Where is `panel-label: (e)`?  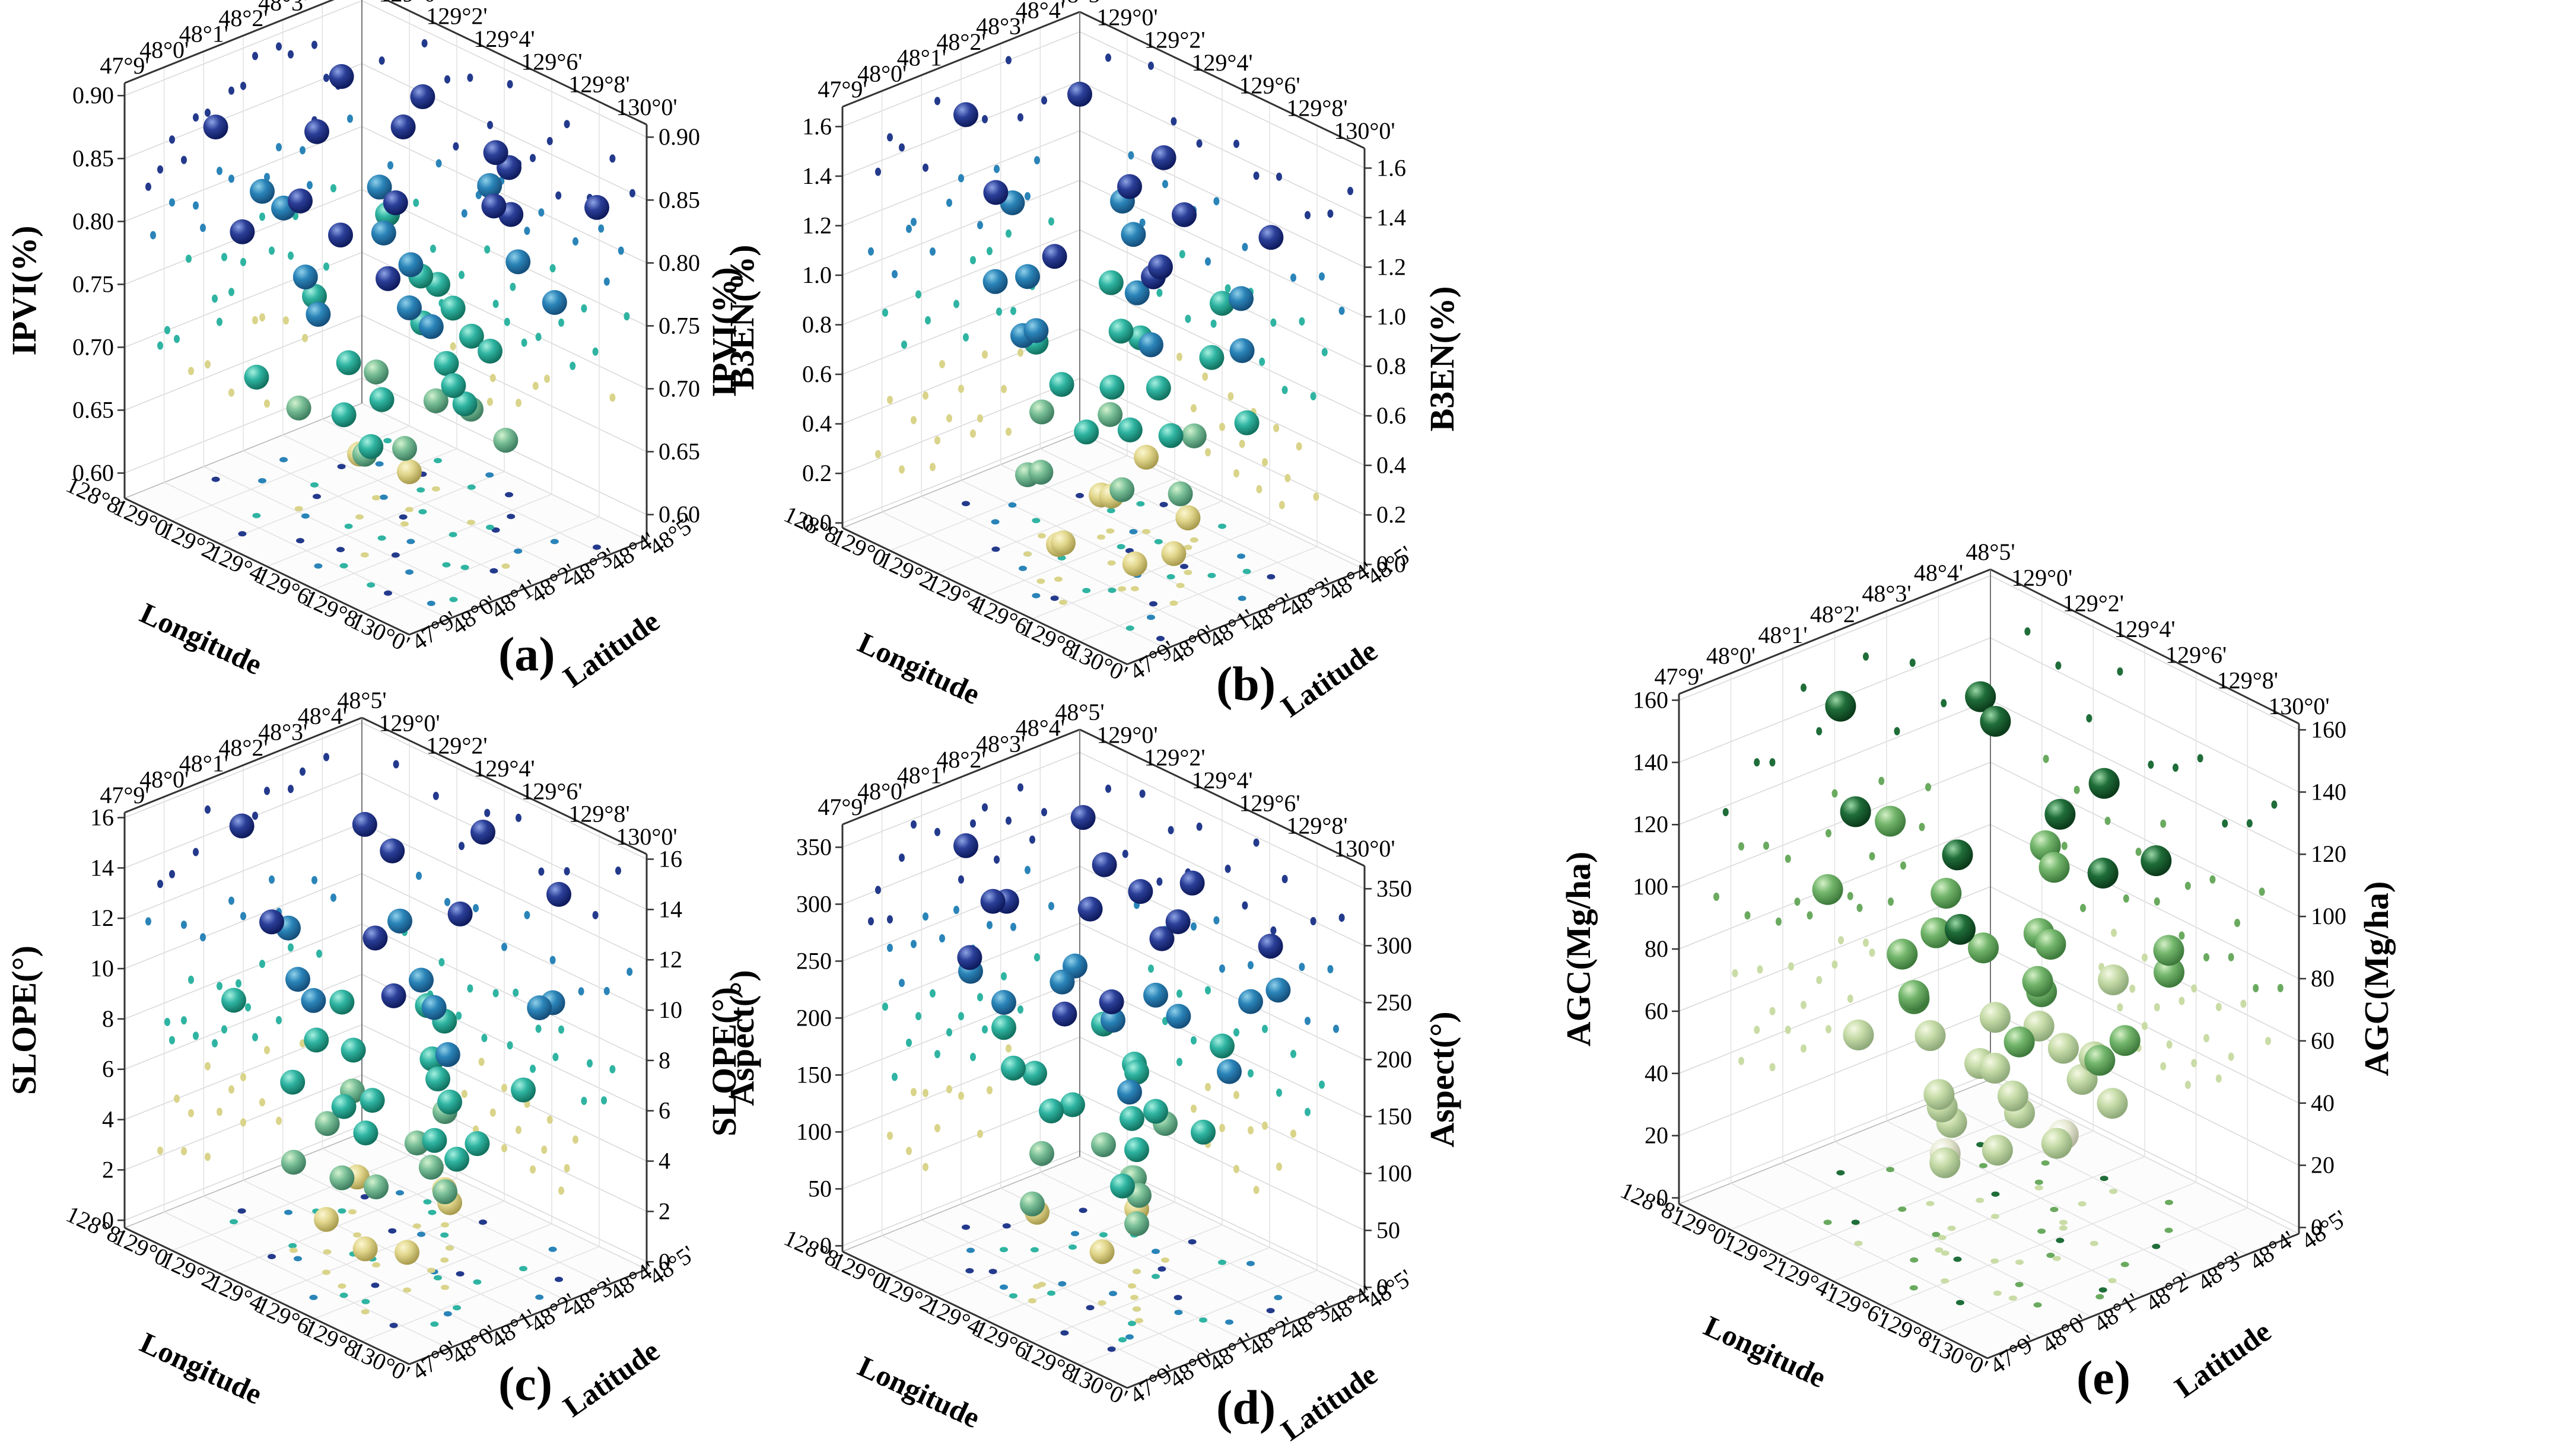 panel-label: (e) is located at coordinates (2103, 1378).